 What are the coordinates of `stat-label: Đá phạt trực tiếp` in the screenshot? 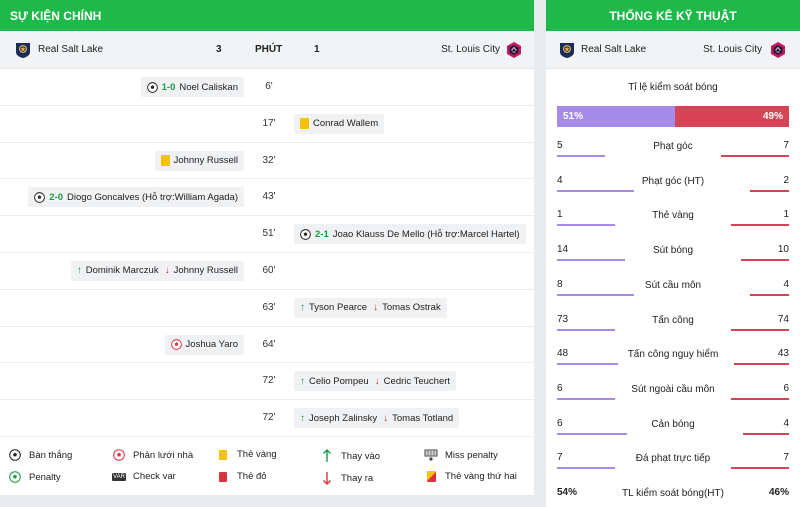 It's located at (673, 459).